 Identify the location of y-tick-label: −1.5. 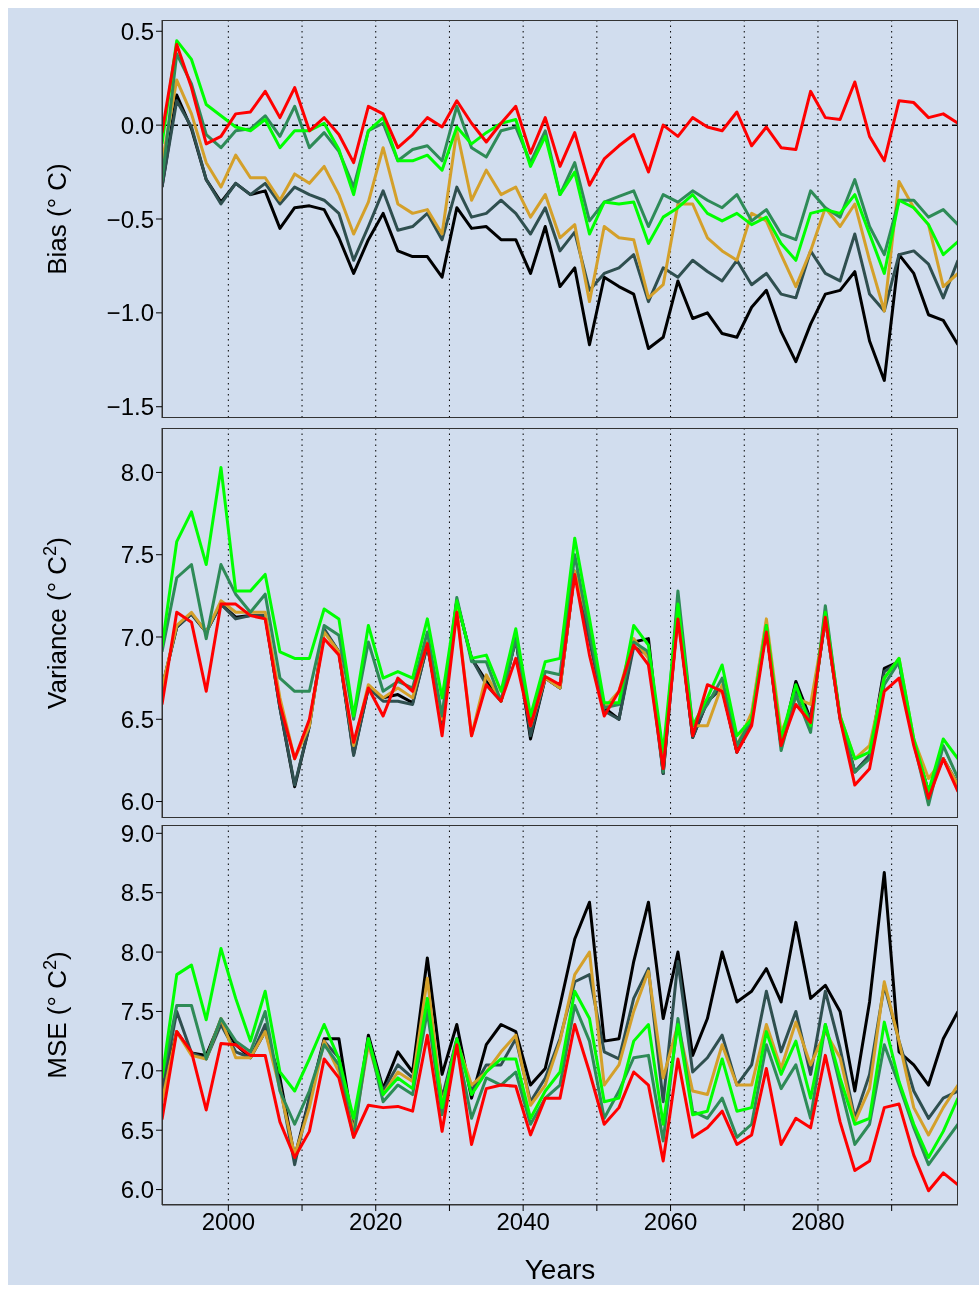
(130, 407).